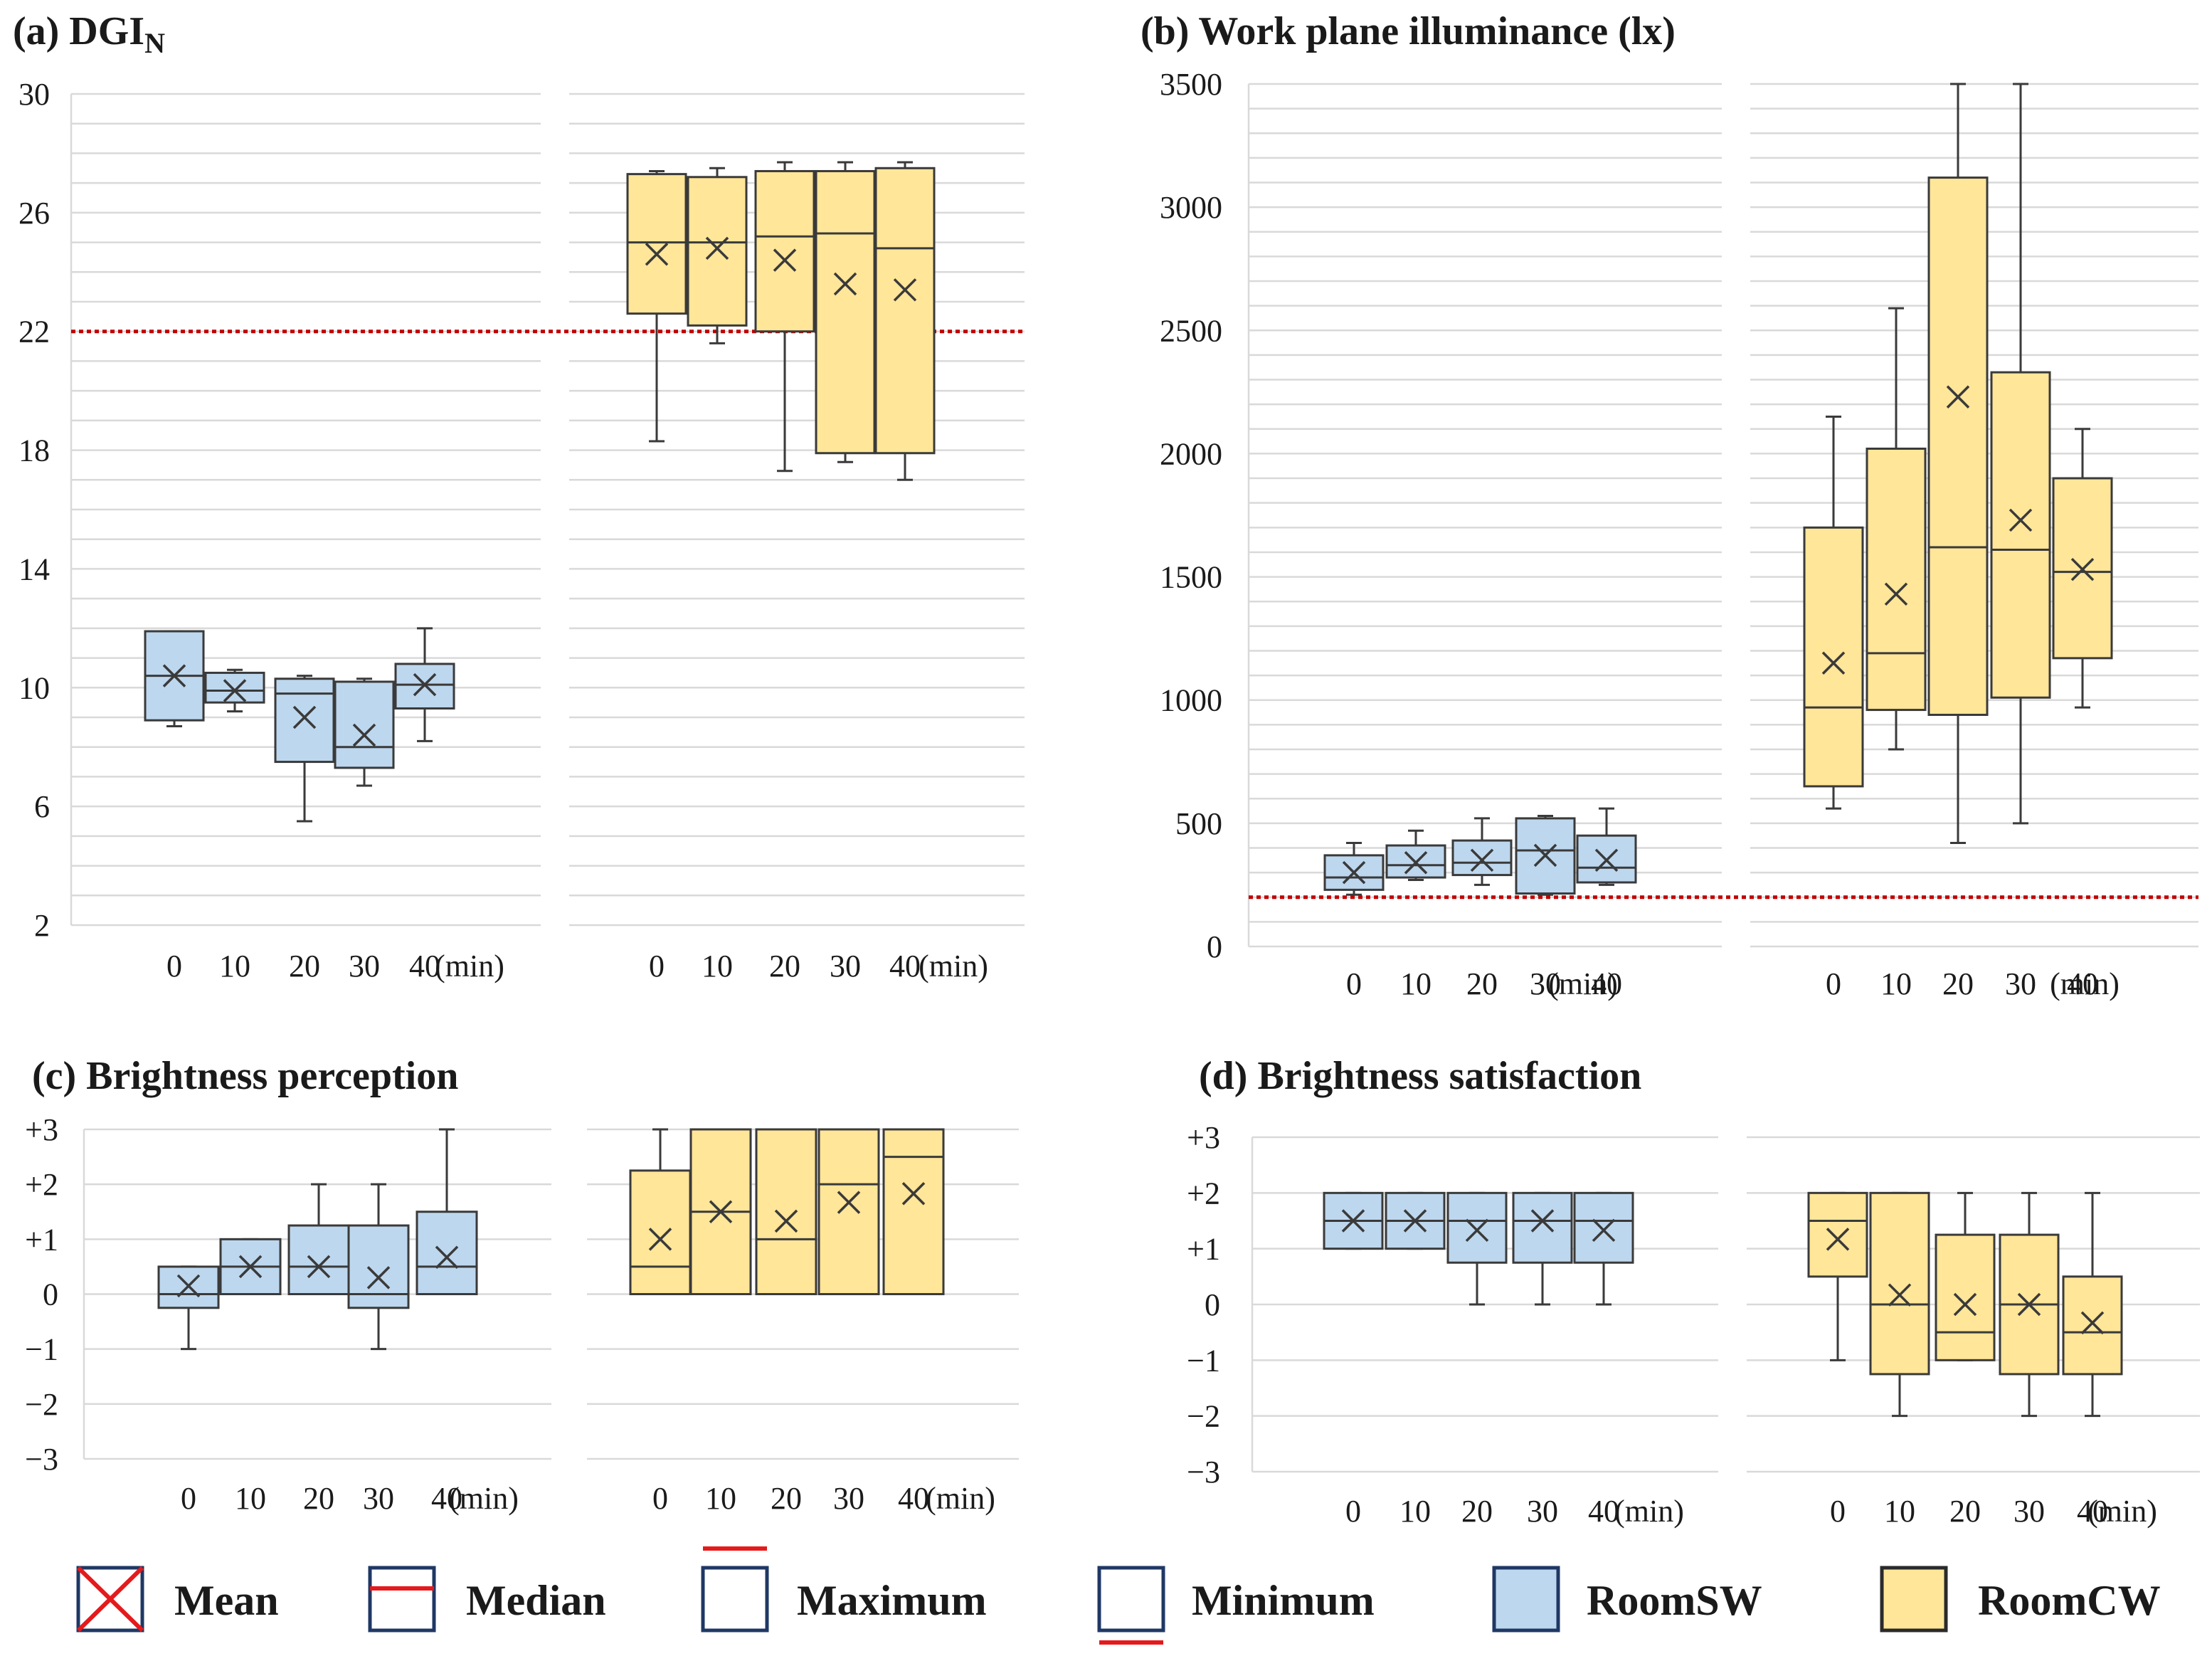 This screenshot has width=2212, height=1656. What do you see at coordinates (1191, 453) in the screenshot?
I see `y-tick-label: 2000` at bounding box center [1191, 453].